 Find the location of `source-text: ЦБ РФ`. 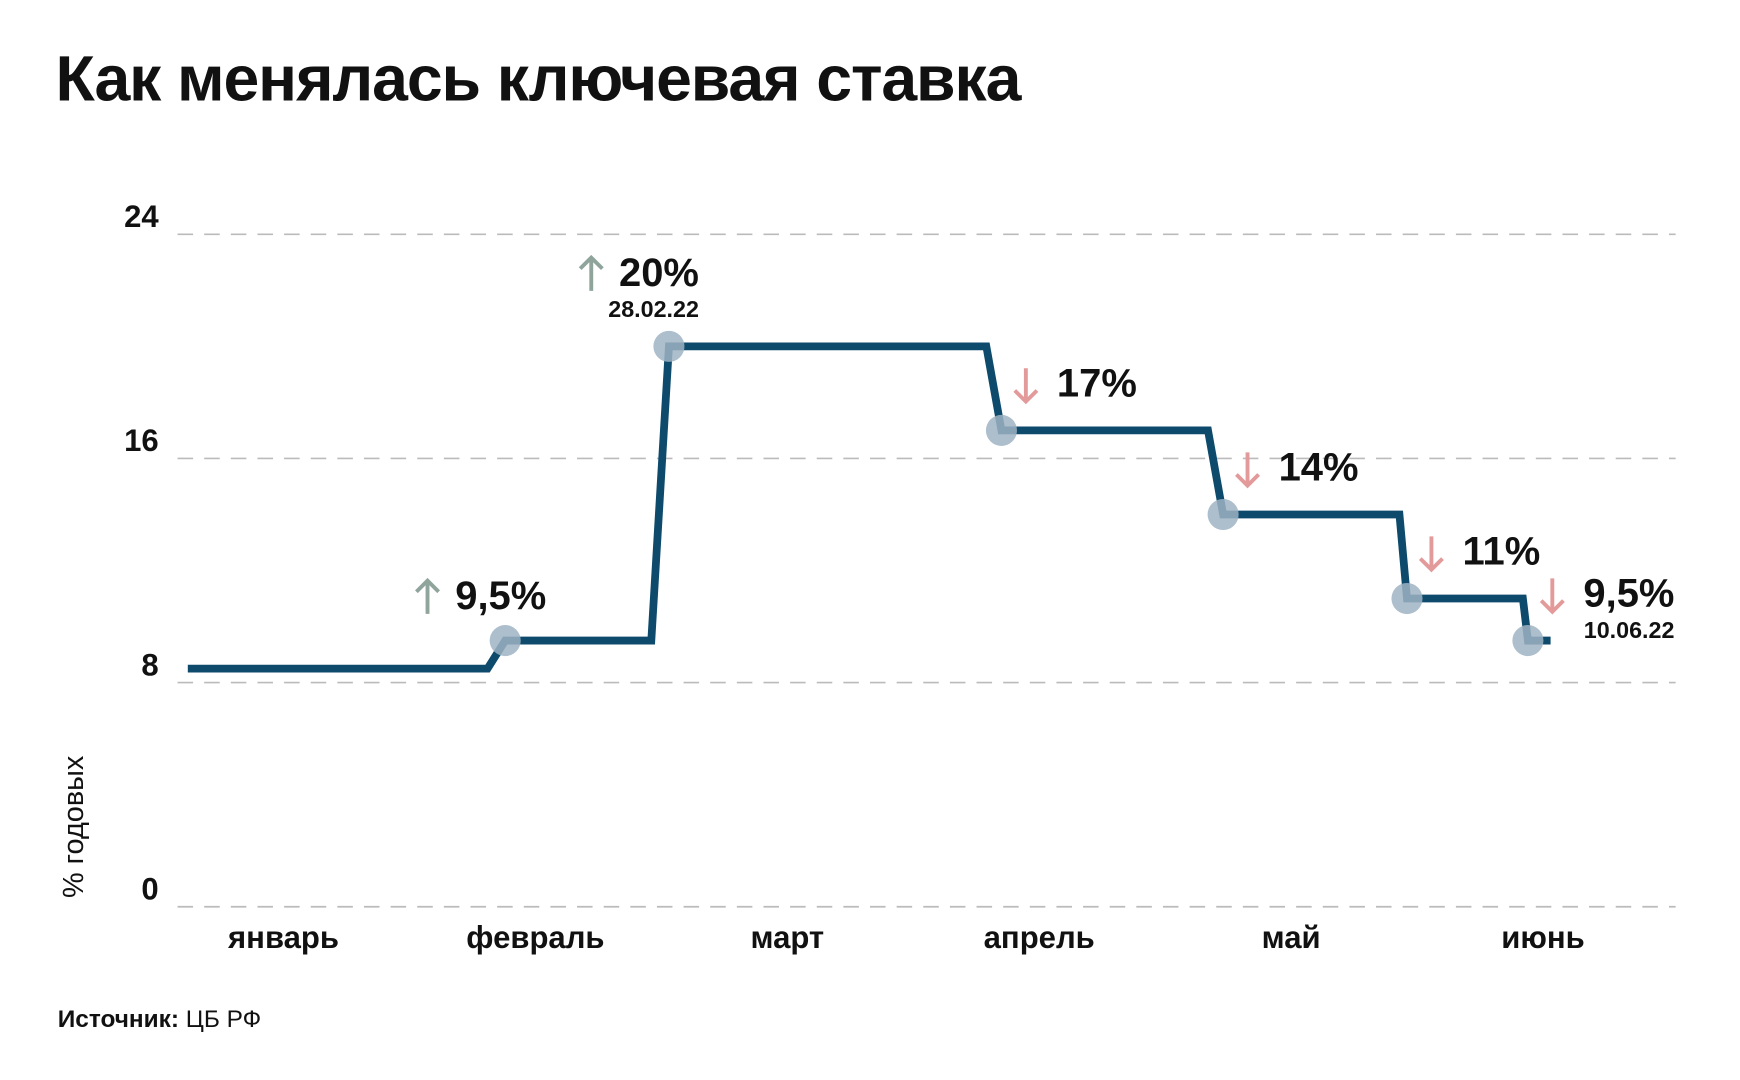

source-text: ЦБ РФ is located at coordinates (223, 1020).